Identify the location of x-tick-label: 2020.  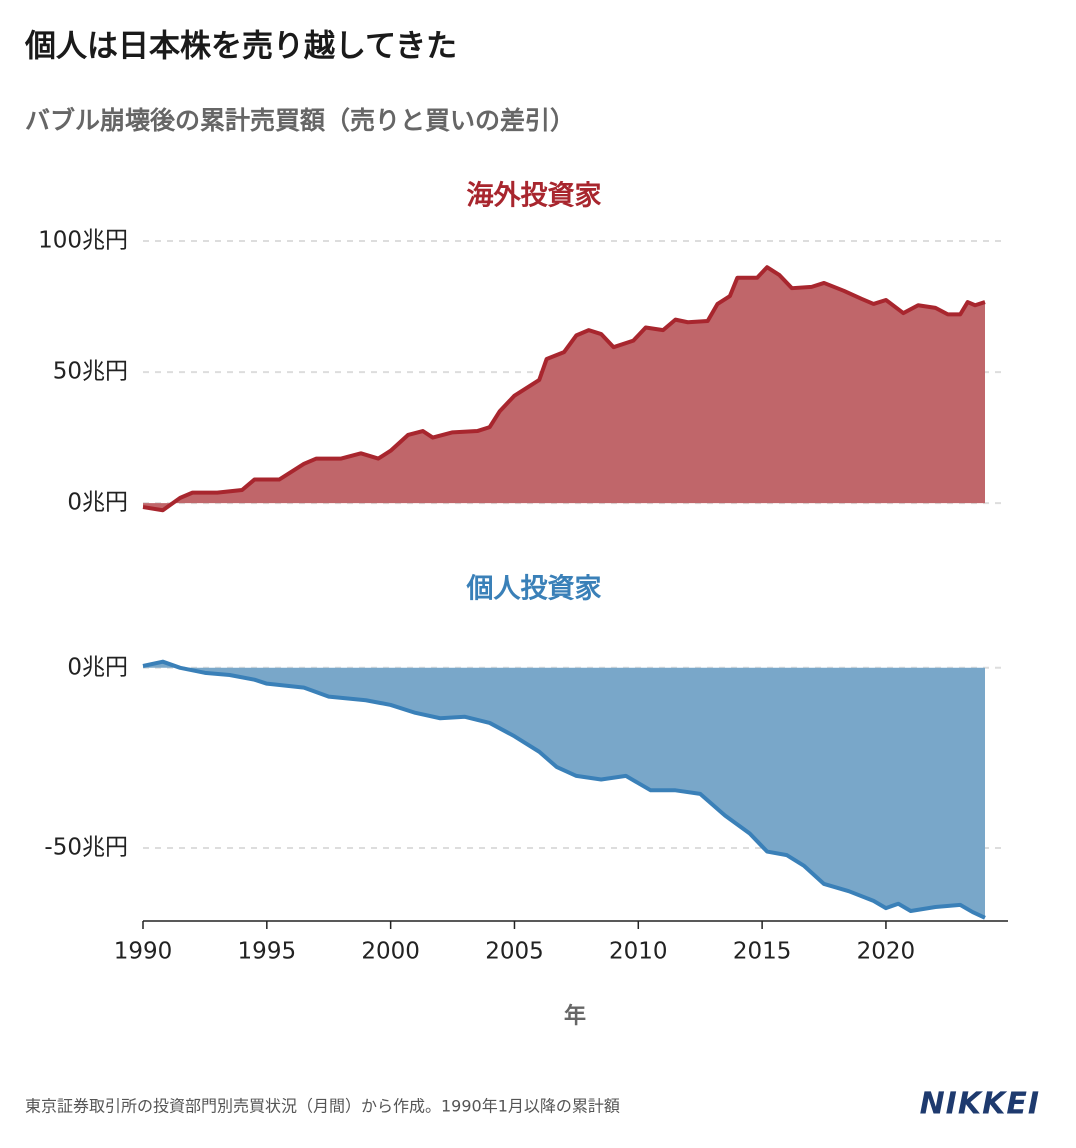
(886, 952).